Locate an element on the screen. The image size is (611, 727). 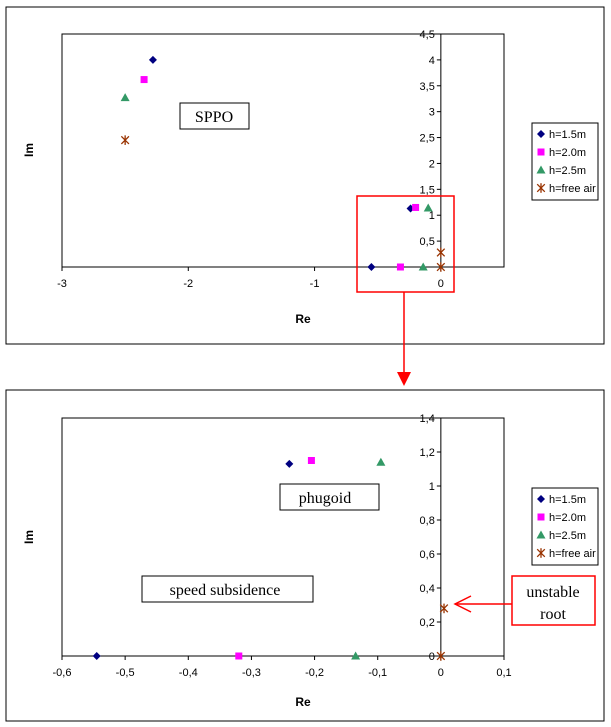
chart-2-legend-label-4: h=free air is located at coordinates (572, 554).